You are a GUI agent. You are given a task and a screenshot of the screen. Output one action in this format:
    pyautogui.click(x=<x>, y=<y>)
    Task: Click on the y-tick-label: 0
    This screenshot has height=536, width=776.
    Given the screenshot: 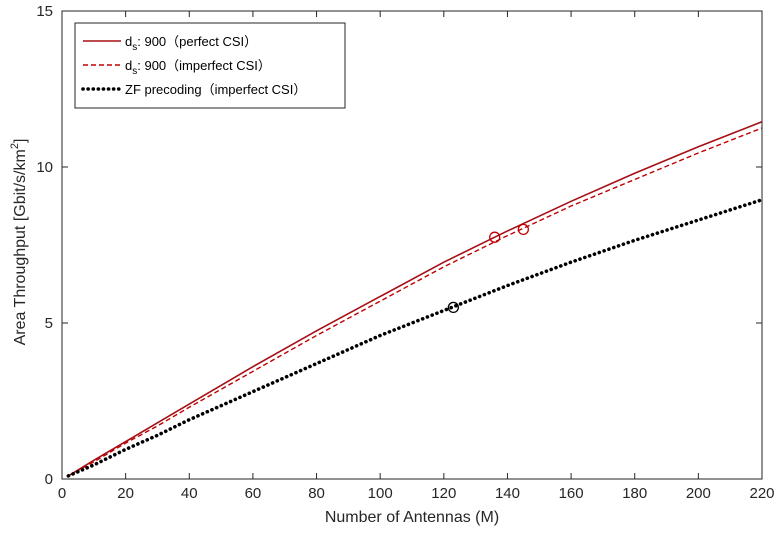 What is the action you would take?
    pyautogui.click(x=49, y=479)
    